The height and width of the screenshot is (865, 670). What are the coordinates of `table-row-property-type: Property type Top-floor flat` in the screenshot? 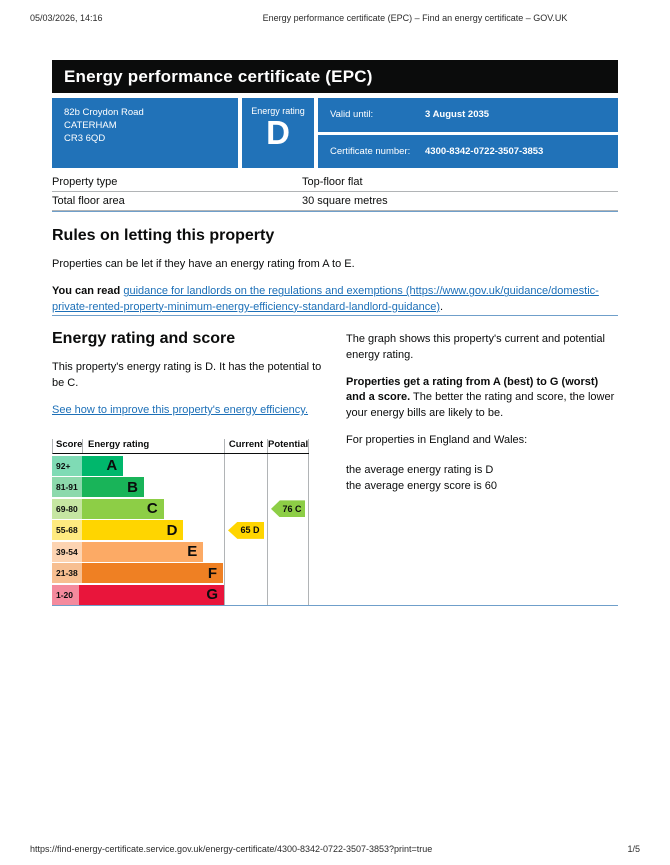 It's located at (335, 182).